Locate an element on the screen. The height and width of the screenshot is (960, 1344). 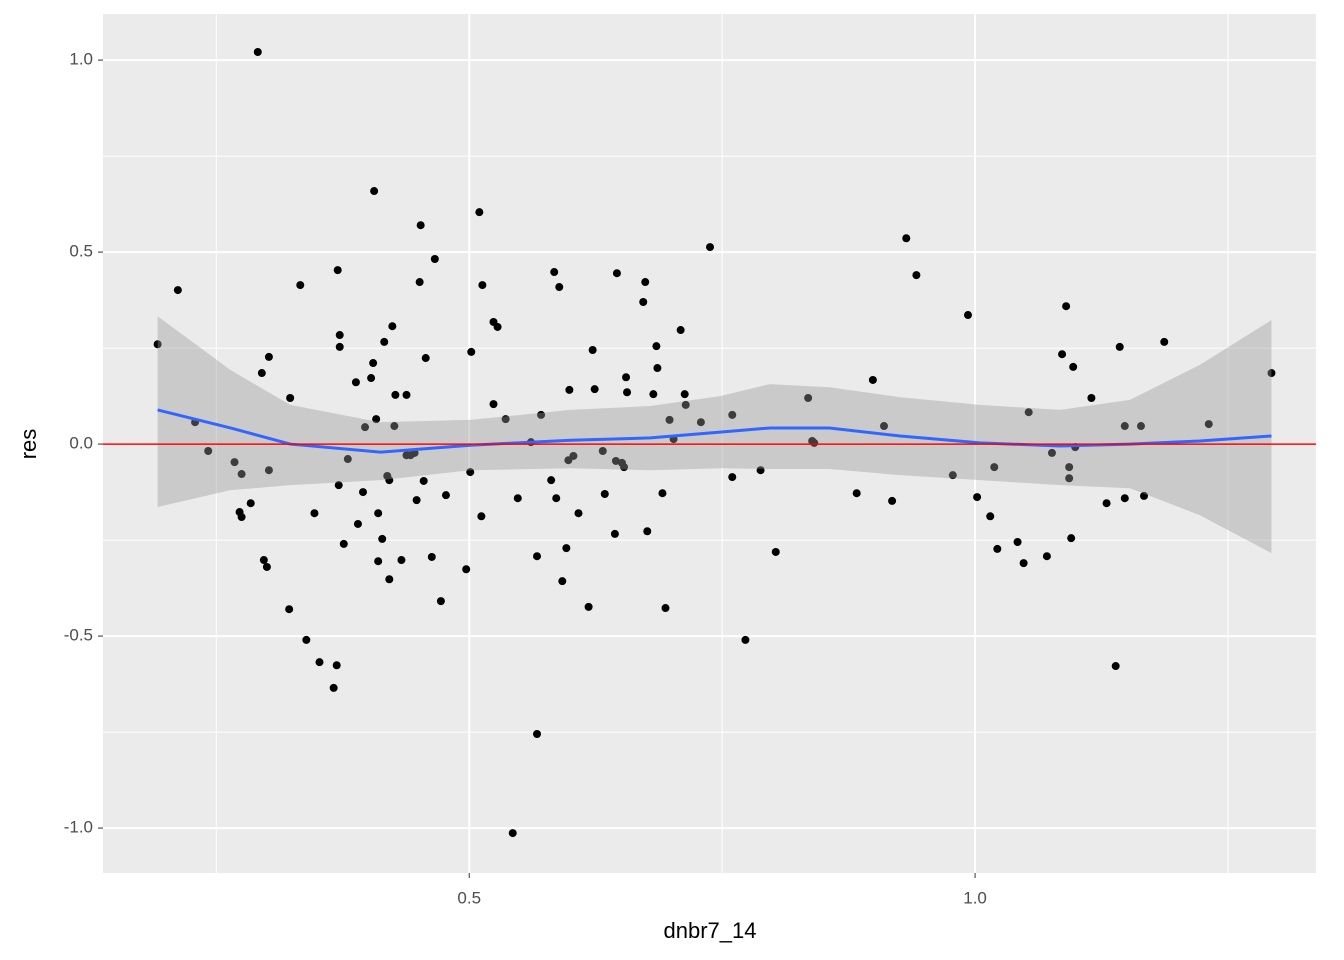
y-tick-label: -1.0 is located at coordinates (78, 827).